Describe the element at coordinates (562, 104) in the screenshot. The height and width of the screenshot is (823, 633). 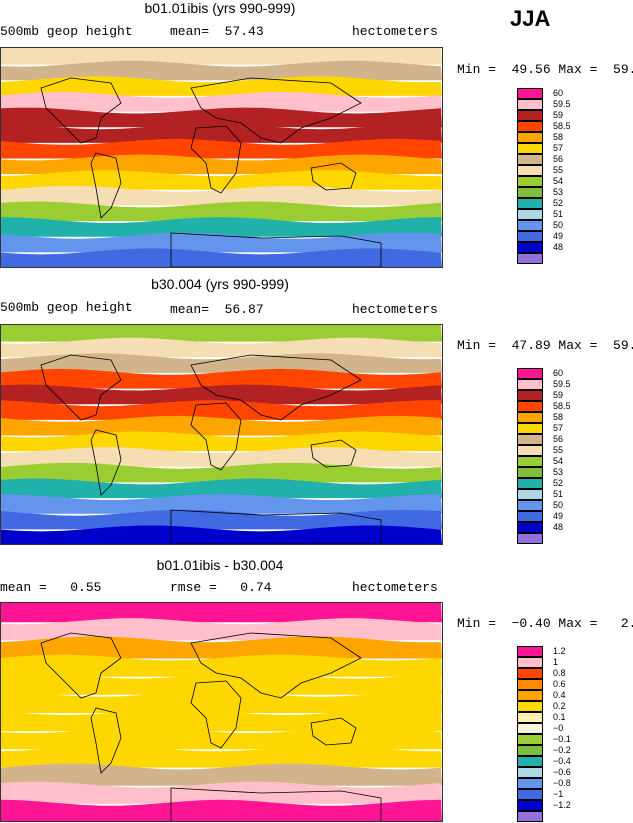
I see `legend-label: 59.5` at that location.